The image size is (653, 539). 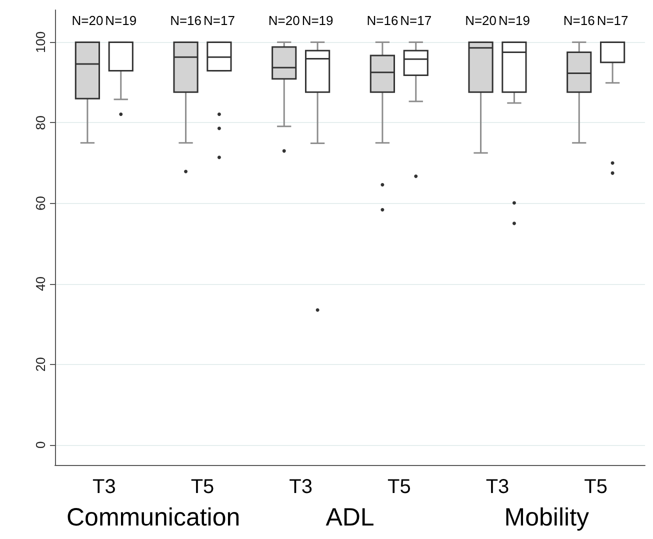 What do you see at coordinates (40, 364) in the screenshot?
I see `y-tick-label: 20` at bounding box center [40, 364].